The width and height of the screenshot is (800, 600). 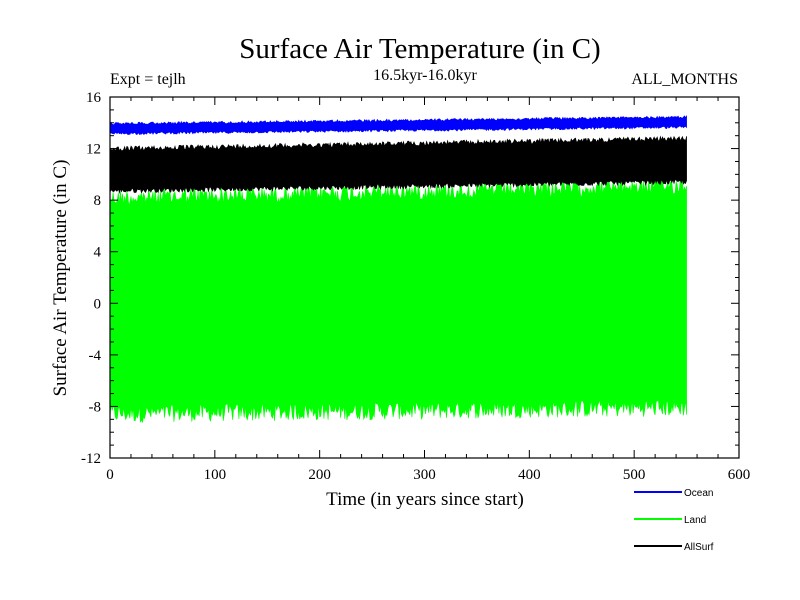 What do you see at coordinates (148, 79) in the screenshot?
I see `experiment-label: Expt = tejlh` at bounding box center [148, 79].